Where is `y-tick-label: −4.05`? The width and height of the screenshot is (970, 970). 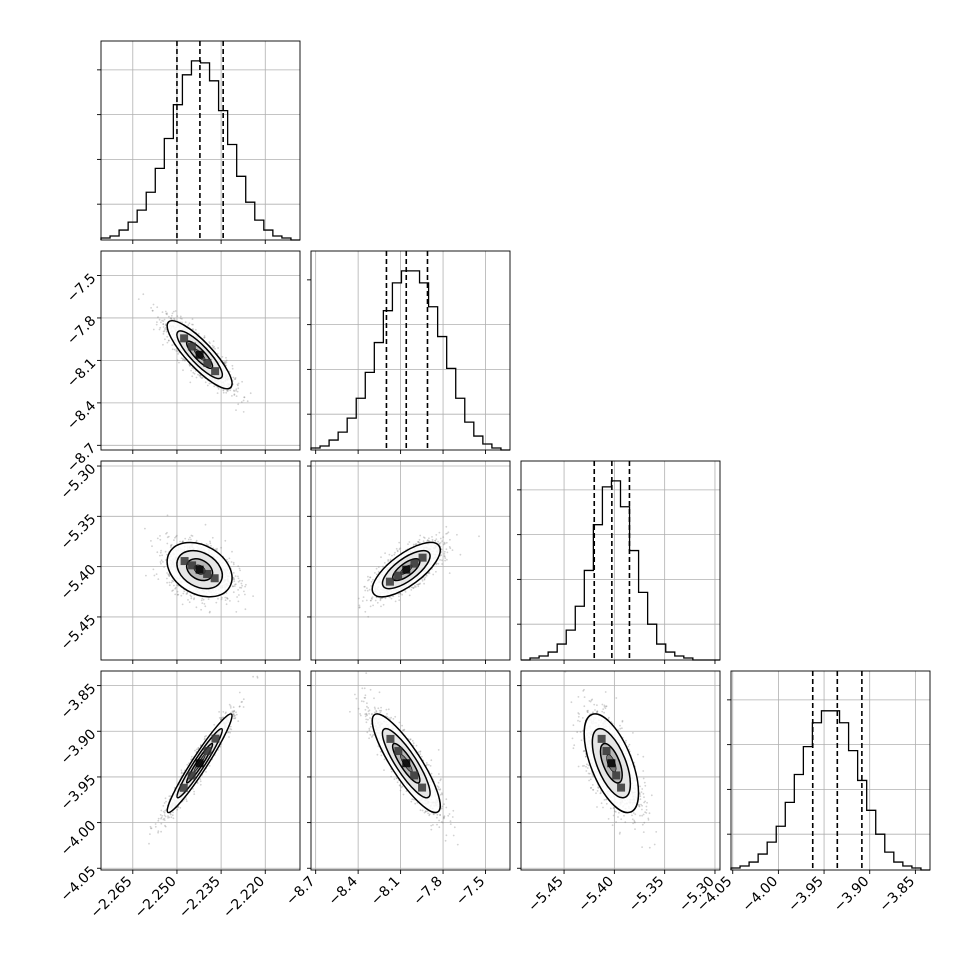 y-tick-label: −4.05 is located at coordinates (79, 884).